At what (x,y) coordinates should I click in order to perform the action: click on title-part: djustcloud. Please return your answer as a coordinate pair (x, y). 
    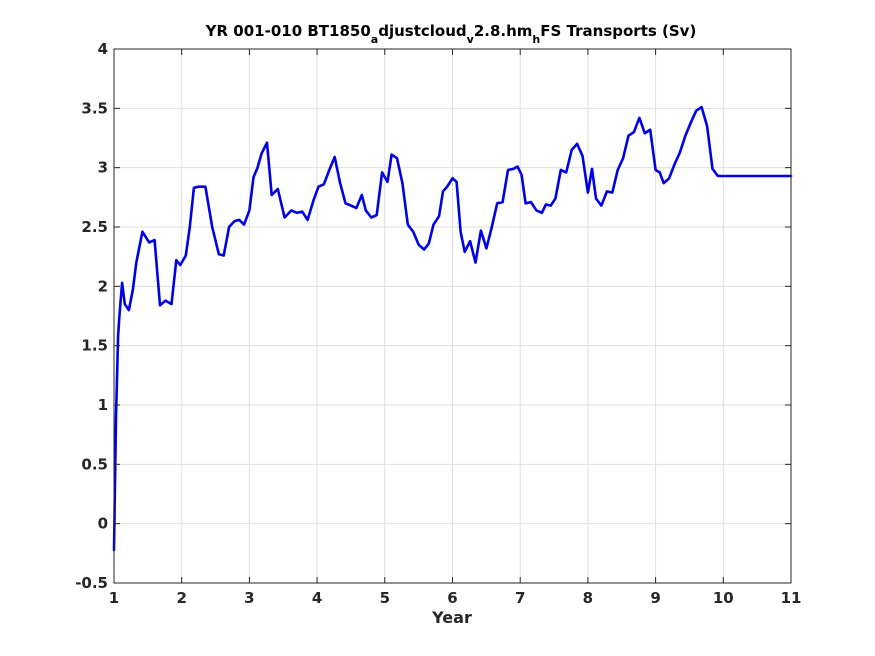
    Looking at the image, I should click on (422, 31).